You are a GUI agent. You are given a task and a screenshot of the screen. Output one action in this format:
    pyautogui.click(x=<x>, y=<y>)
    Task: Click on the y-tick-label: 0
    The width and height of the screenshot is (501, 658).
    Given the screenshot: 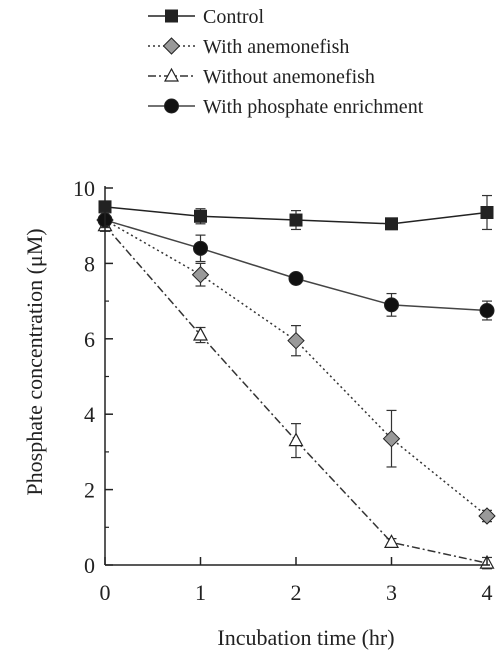 What is the action you would take?
    pyautogui.click(x=89, y=565)
    